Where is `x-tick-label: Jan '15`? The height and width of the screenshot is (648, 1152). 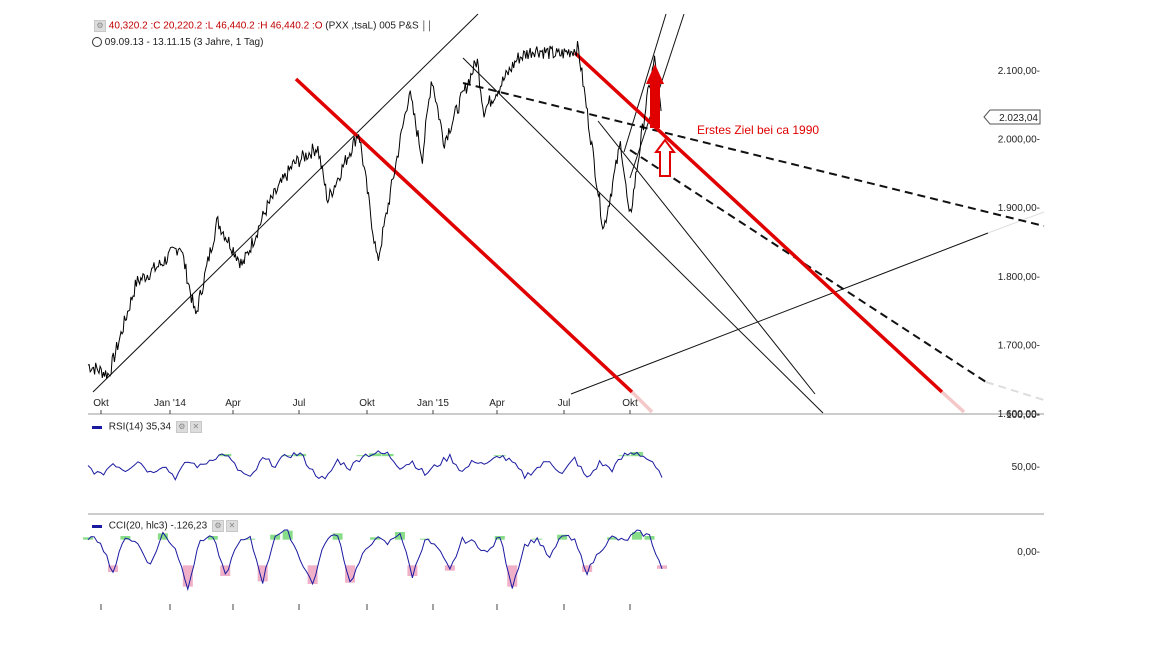 x-tick-label: Jan '15 is located at coordinates (433, 403).